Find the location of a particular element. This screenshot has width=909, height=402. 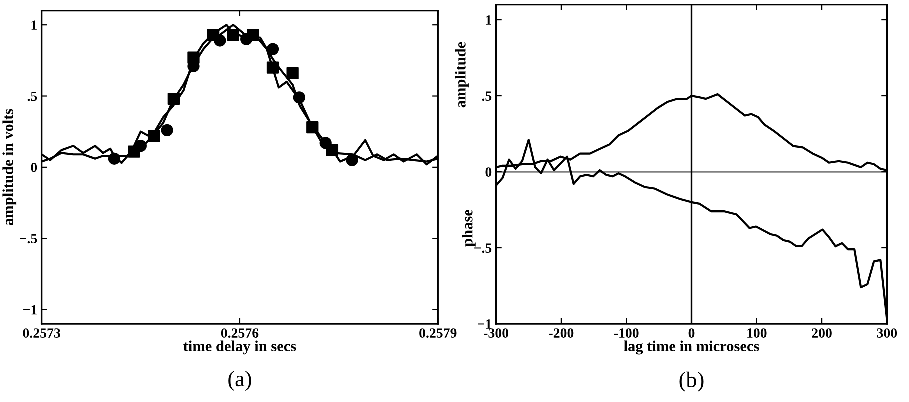

x-tick-label: 0.2573 is located at coordinates (41, 333).